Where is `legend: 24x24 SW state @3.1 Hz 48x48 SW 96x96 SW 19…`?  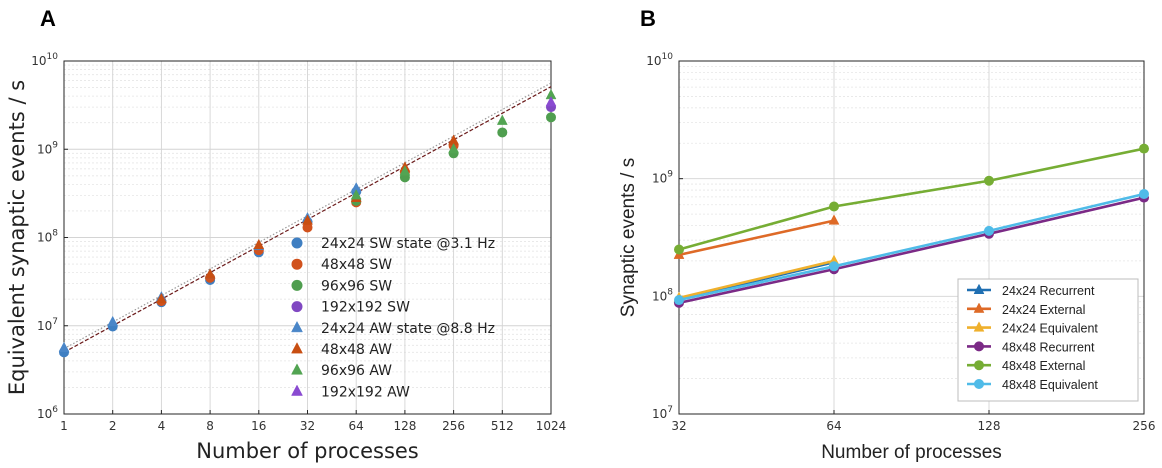 legend: 24x24 SW state @3.1 Hz 48x48 SW 96x96 SW 19… is located at coordinates (393, 318).